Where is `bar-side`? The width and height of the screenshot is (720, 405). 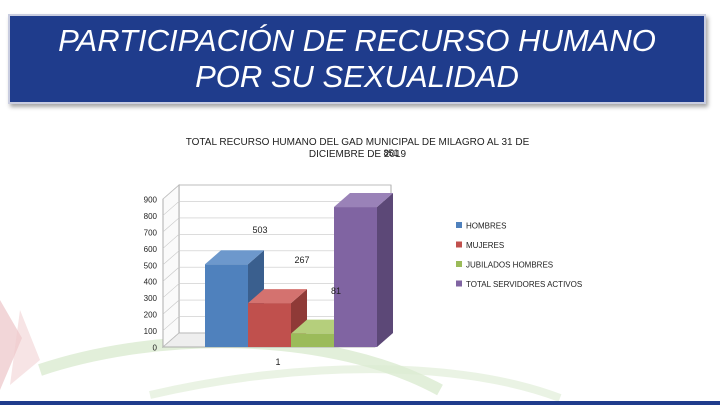 bar-side is located at coordinates (385, 270).